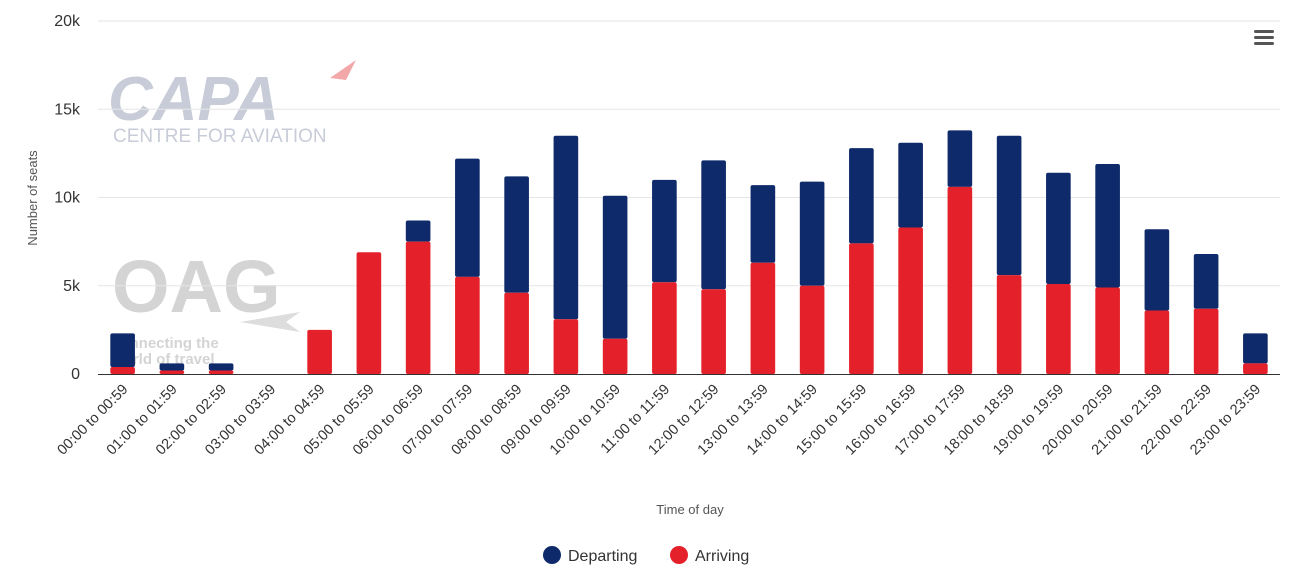  I want to click on y-tick-label: 10k, so click(67, 198).